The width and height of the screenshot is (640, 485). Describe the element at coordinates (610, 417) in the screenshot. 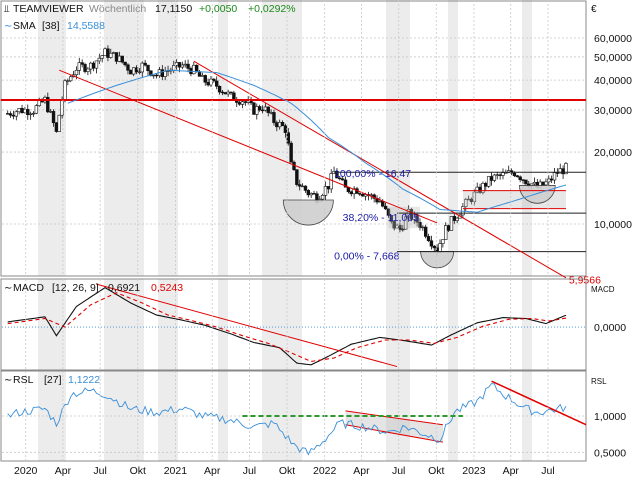

I see `rsl-y-tick-label: 1,0000` at that location.